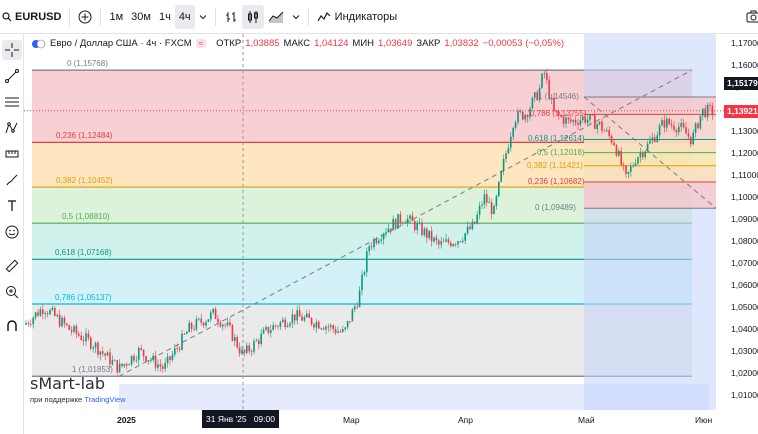 This screenshot has width=758, height=434. I want to click on drawing-toolbar, so click(12, 234).